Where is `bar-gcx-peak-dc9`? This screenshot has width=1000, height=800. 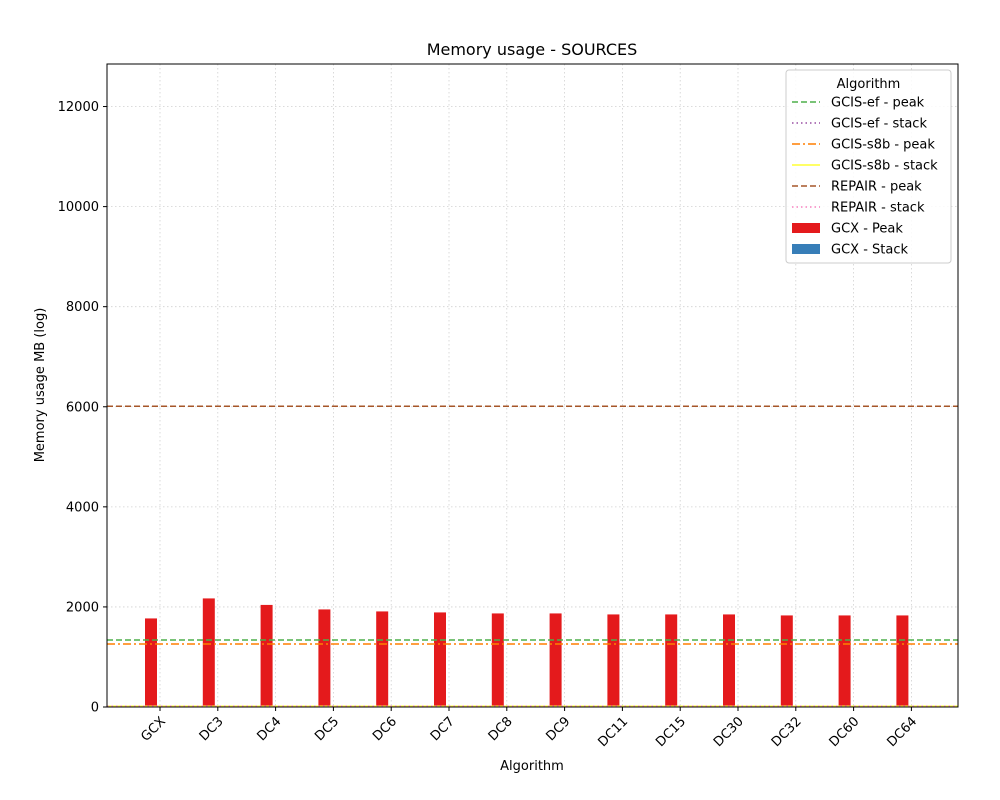 bar-gcx-peak-dc9 is located at coordinates (555, 660).